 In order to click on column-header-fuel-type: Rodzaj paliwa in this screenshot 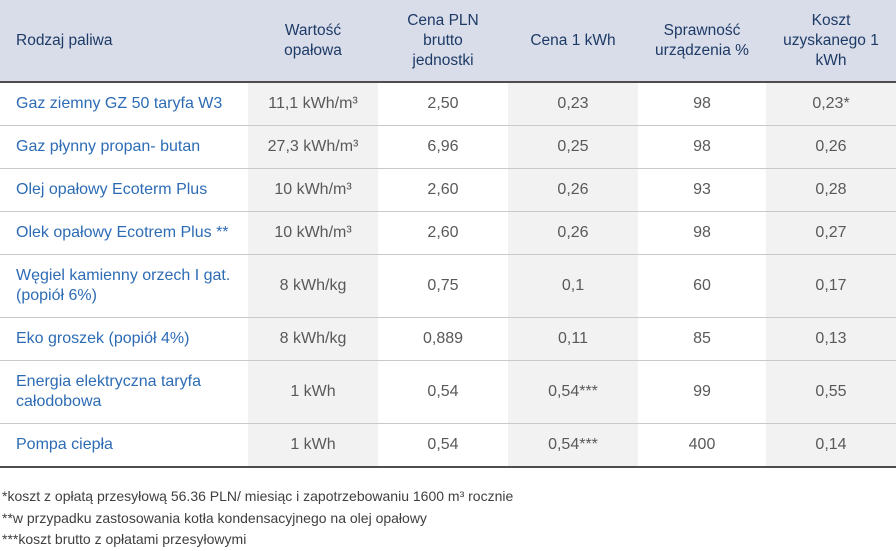, I will do `click(124, 41)`.